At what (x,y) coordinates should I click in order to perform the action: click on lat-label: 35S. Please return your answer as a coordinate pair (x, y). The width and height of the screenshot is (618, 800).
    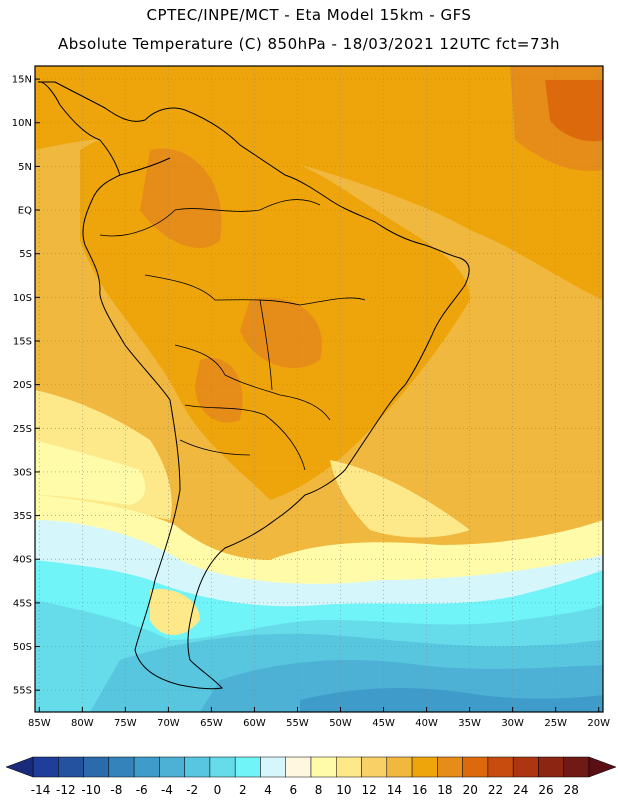
    Looking at the image, I should click on (22, 516).